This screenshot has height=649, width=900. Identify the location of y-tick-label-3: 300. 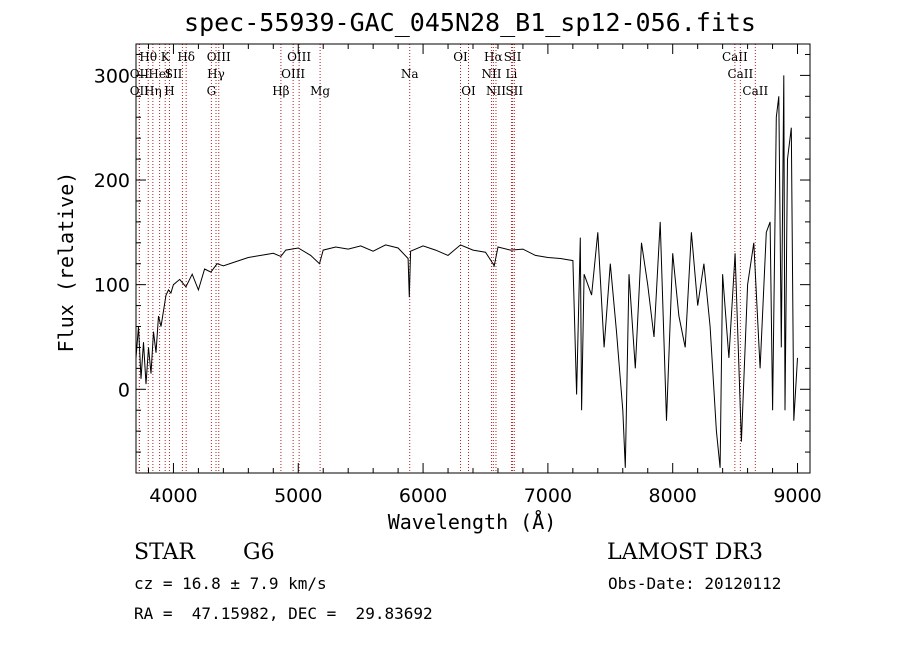
(112, 76).